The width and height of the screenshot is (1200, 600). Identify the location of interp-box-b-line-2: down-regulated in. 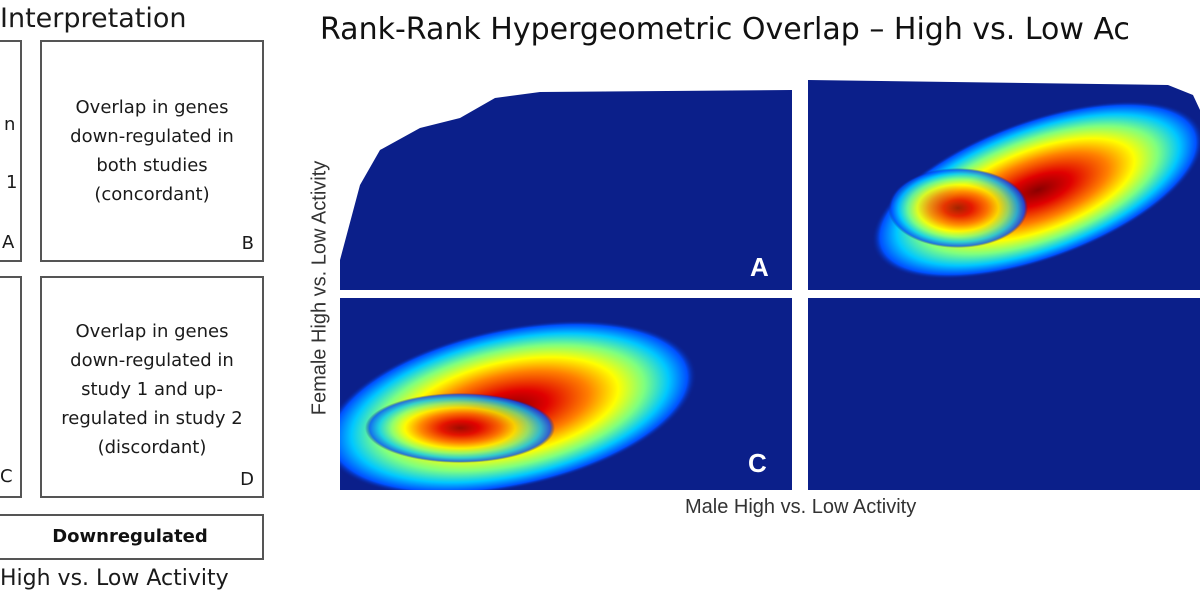
(152, 136).